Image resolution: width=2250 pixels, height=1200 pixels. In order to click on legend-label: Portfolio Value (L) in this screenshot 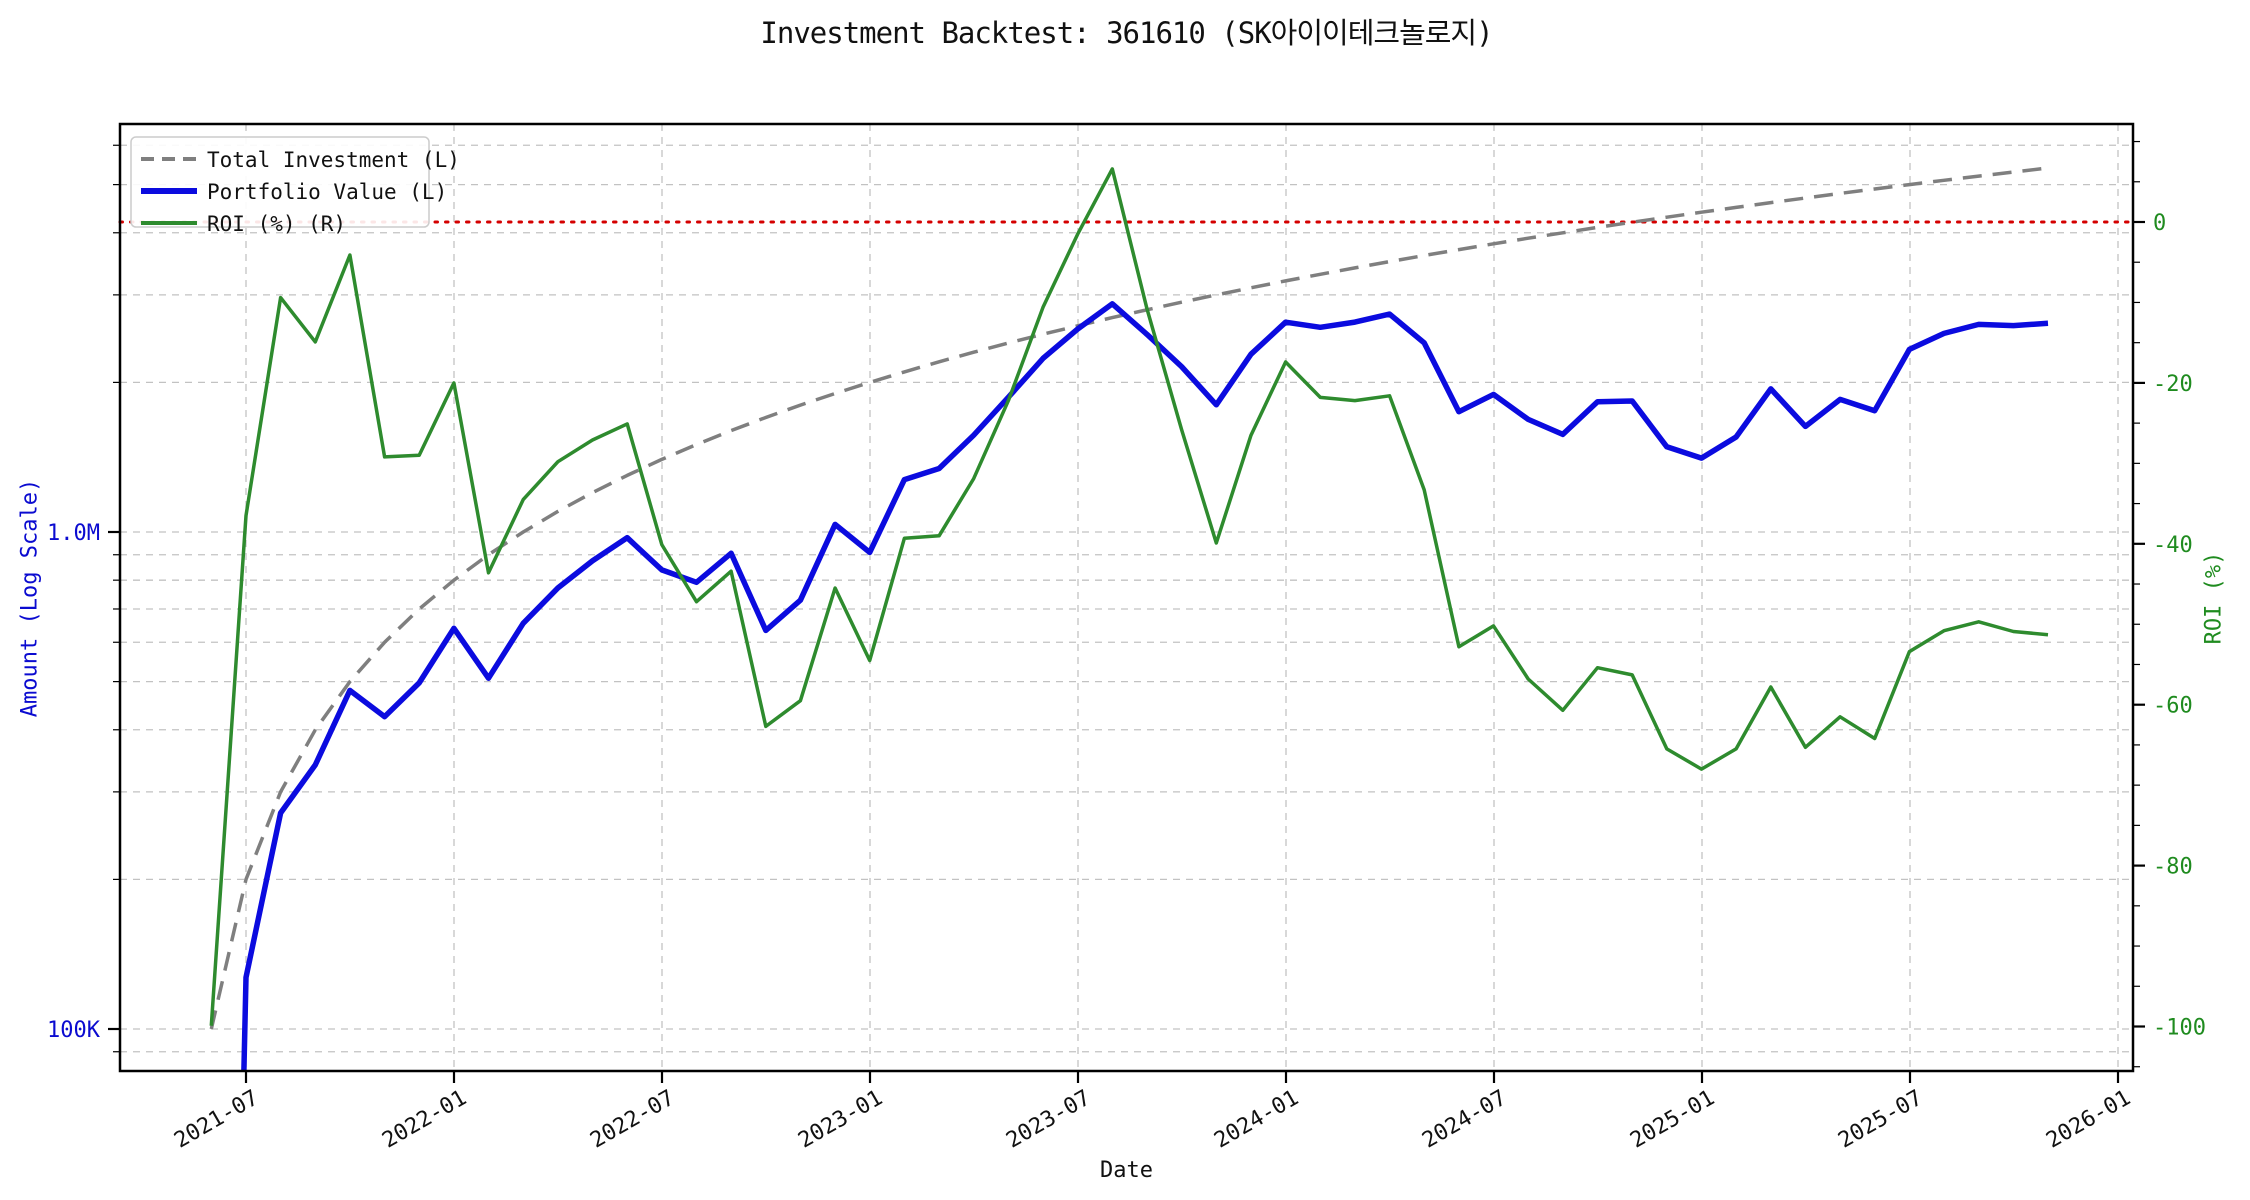, I will do `click(327, 192)`.